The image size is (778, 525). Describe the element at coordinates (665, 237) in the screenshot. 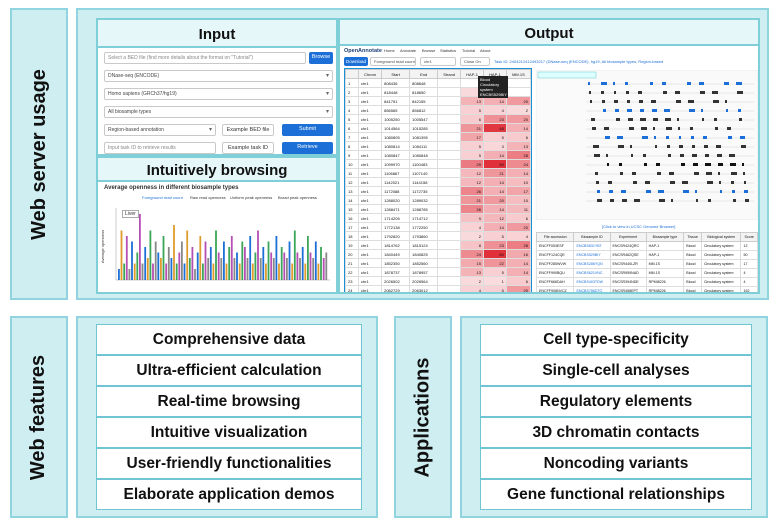

I see `detail-column-header: Biosample type` at that location.